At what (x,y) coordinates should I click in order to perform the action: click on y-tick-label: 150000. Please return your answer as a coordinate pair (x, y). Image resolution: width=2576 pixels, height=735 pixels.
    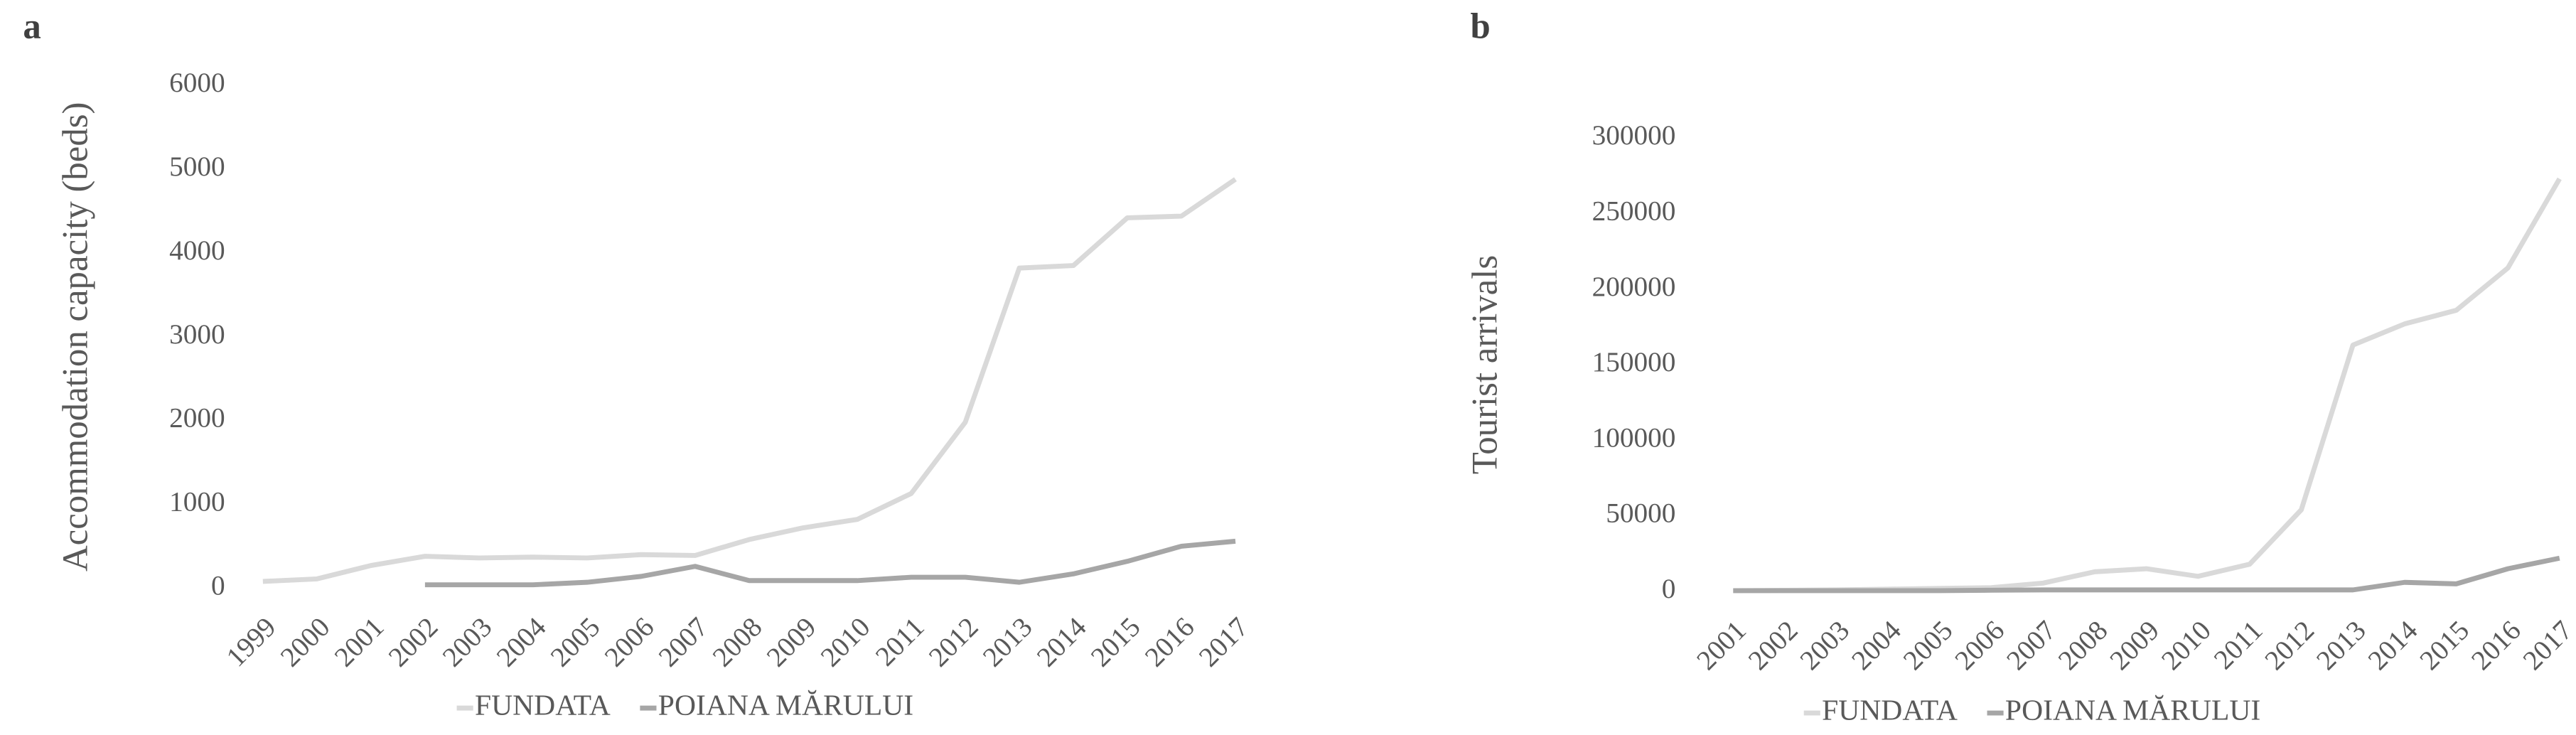
    Looking at the image, I should click on (1634, 362).